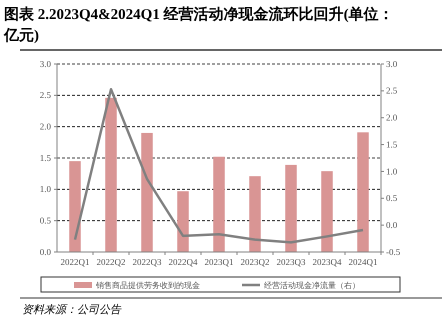 This screenshot has width=442, height=335. What do you see at coordinates (46, 127) in the screenshot?
I see `y-tick-label: 2.0` at bounding box center [46, 127].